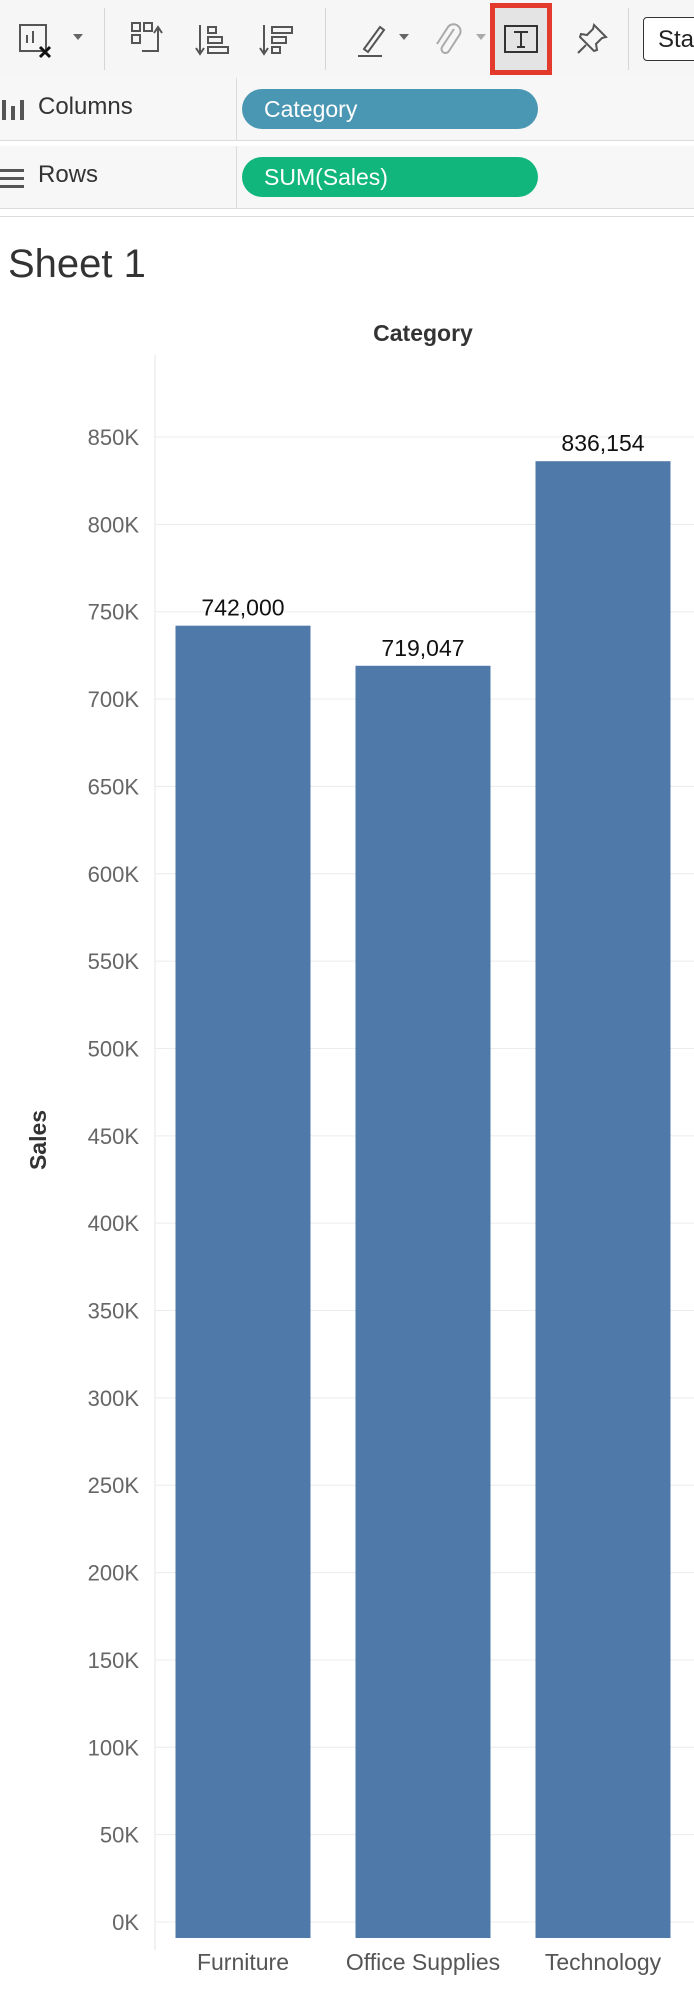  I want to click on y-tick-label: 100K, so click(114, 1747).